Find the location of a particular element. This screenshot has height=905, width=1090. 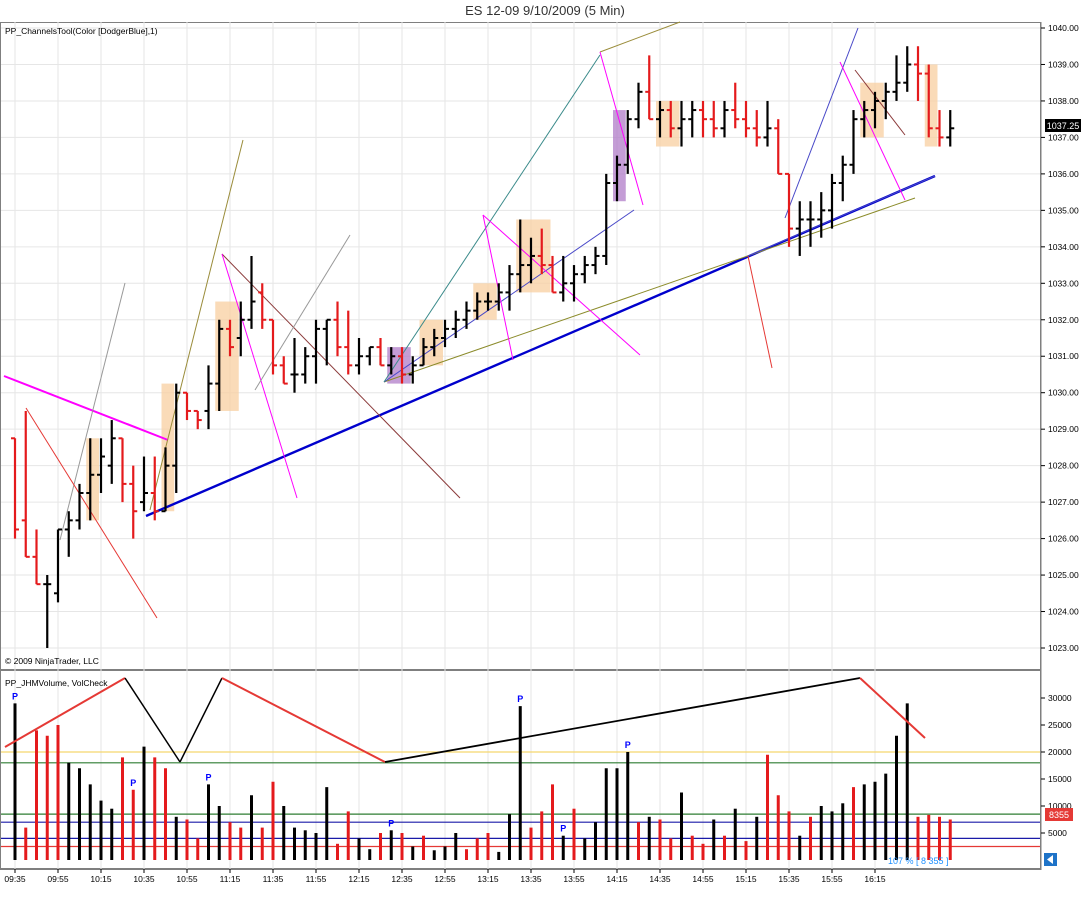

time-tick-label: 14:35 is located at coordinates (660, 879).